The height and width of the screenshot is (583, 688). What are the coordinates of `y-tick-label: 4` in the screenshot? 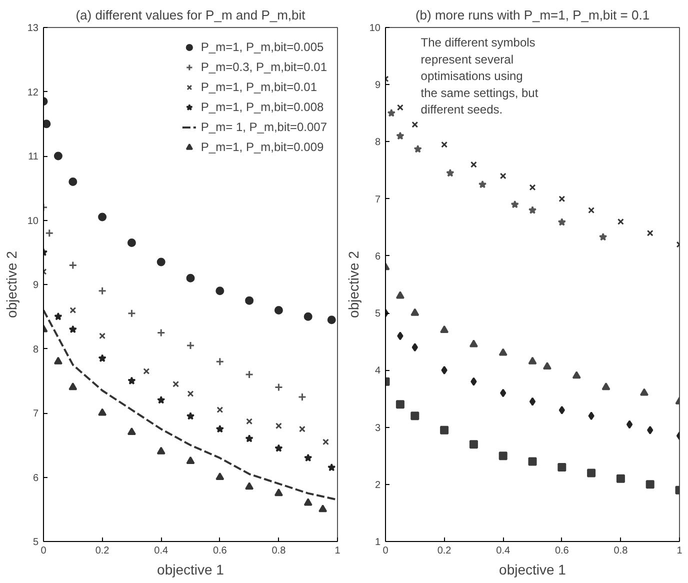 It's located at (377, 371).